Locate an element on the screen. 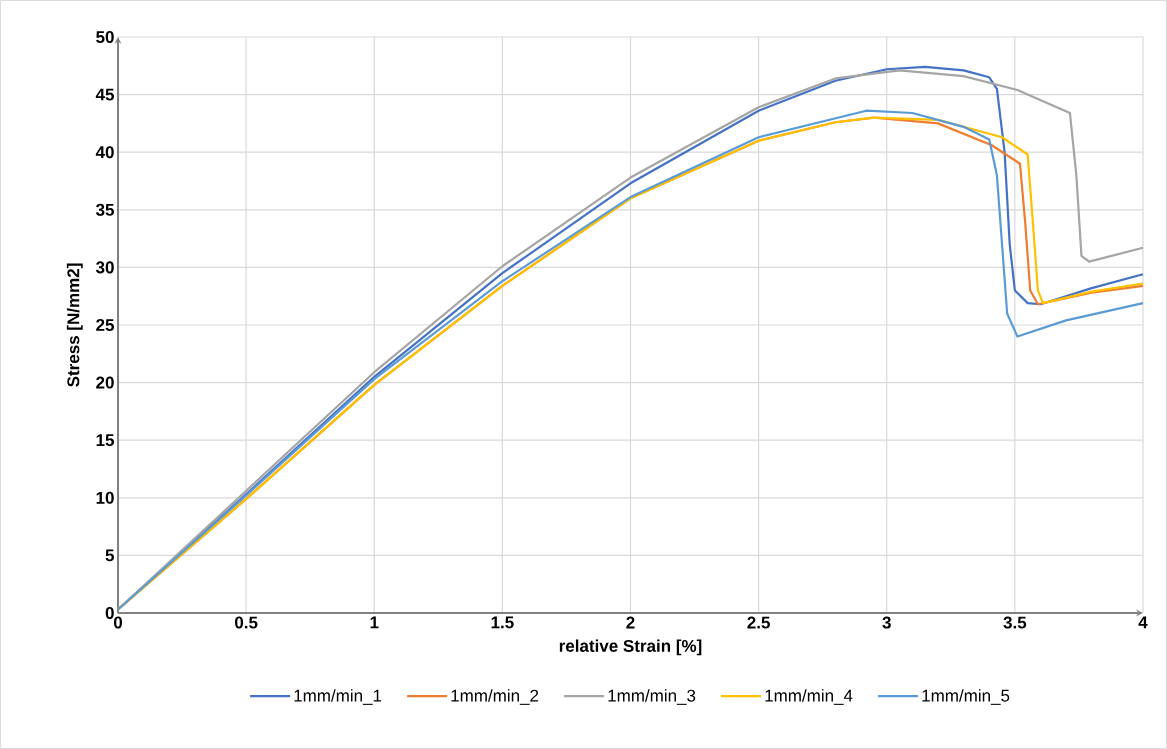  legend-label: 1mm/min_4 is located at coordinates (809, 697).